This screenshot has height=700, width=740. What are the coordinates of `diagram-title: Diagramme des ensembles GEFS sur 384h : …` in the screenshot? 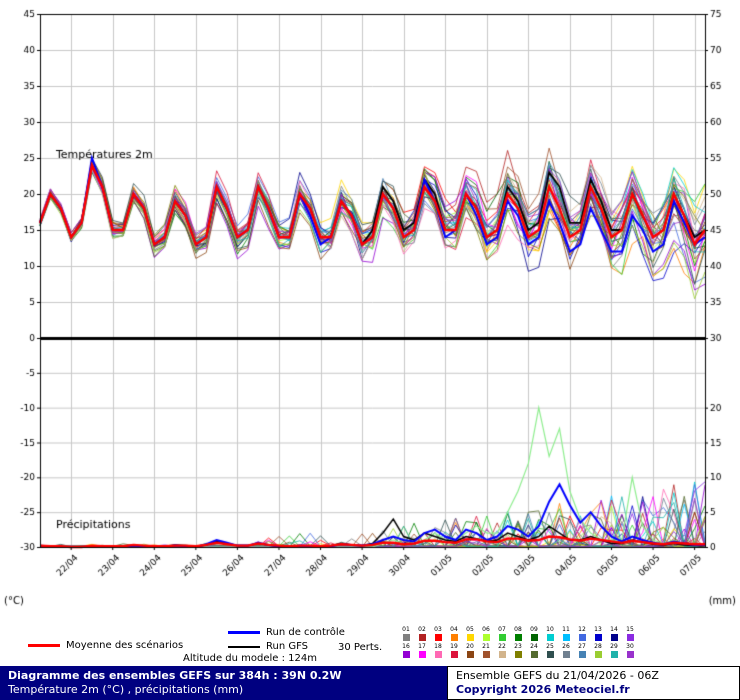 It's located at (175, 675).